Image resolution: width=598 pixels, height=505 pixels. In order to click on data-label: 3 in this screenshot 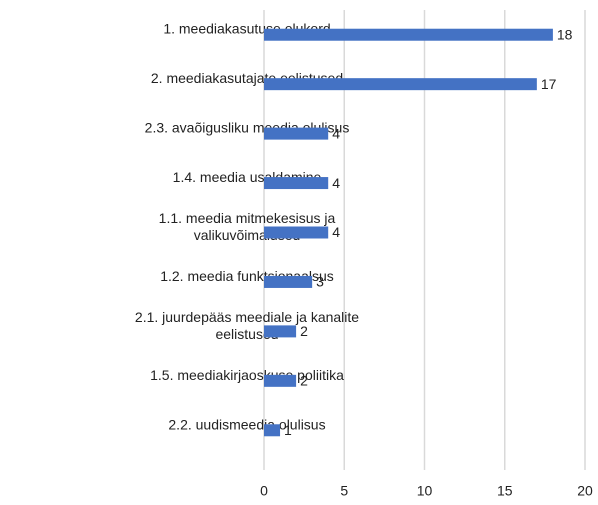, I will do `click(320, 282)`.